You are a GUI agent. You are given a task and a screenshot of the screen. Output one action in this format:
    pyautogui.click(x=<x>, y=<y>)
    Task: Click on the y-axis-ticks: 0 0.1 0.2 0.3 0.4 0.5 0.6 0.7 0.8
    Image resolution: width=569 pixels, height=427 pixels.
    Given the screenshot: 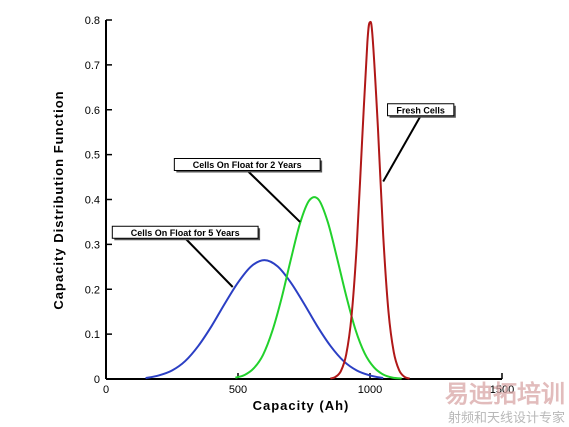 What is the action you would take?
    pyautogui.click(x=98, y=200)
    